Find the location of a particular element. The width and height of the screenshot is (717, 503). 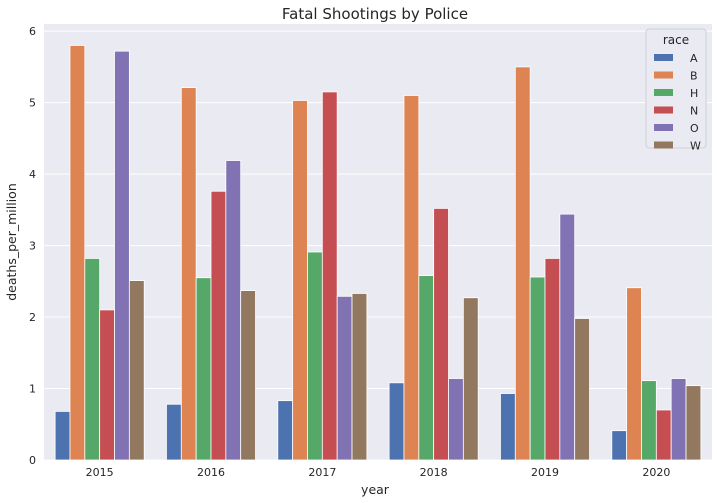

legend-label-W: W is located at coordinates (695, 146).